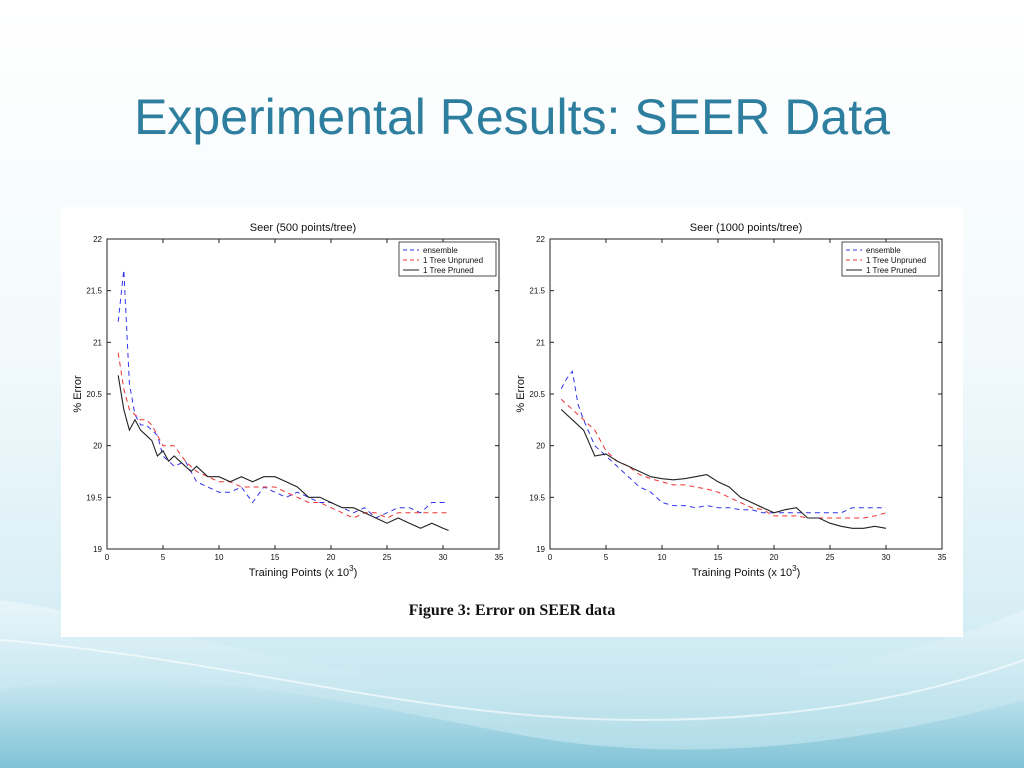 This screenshot has height=768, width=1024. Describe the element at coordinates (512, 117) in the screenshot. I see `slide-title: Experimental Results: SEER Data` at that location.